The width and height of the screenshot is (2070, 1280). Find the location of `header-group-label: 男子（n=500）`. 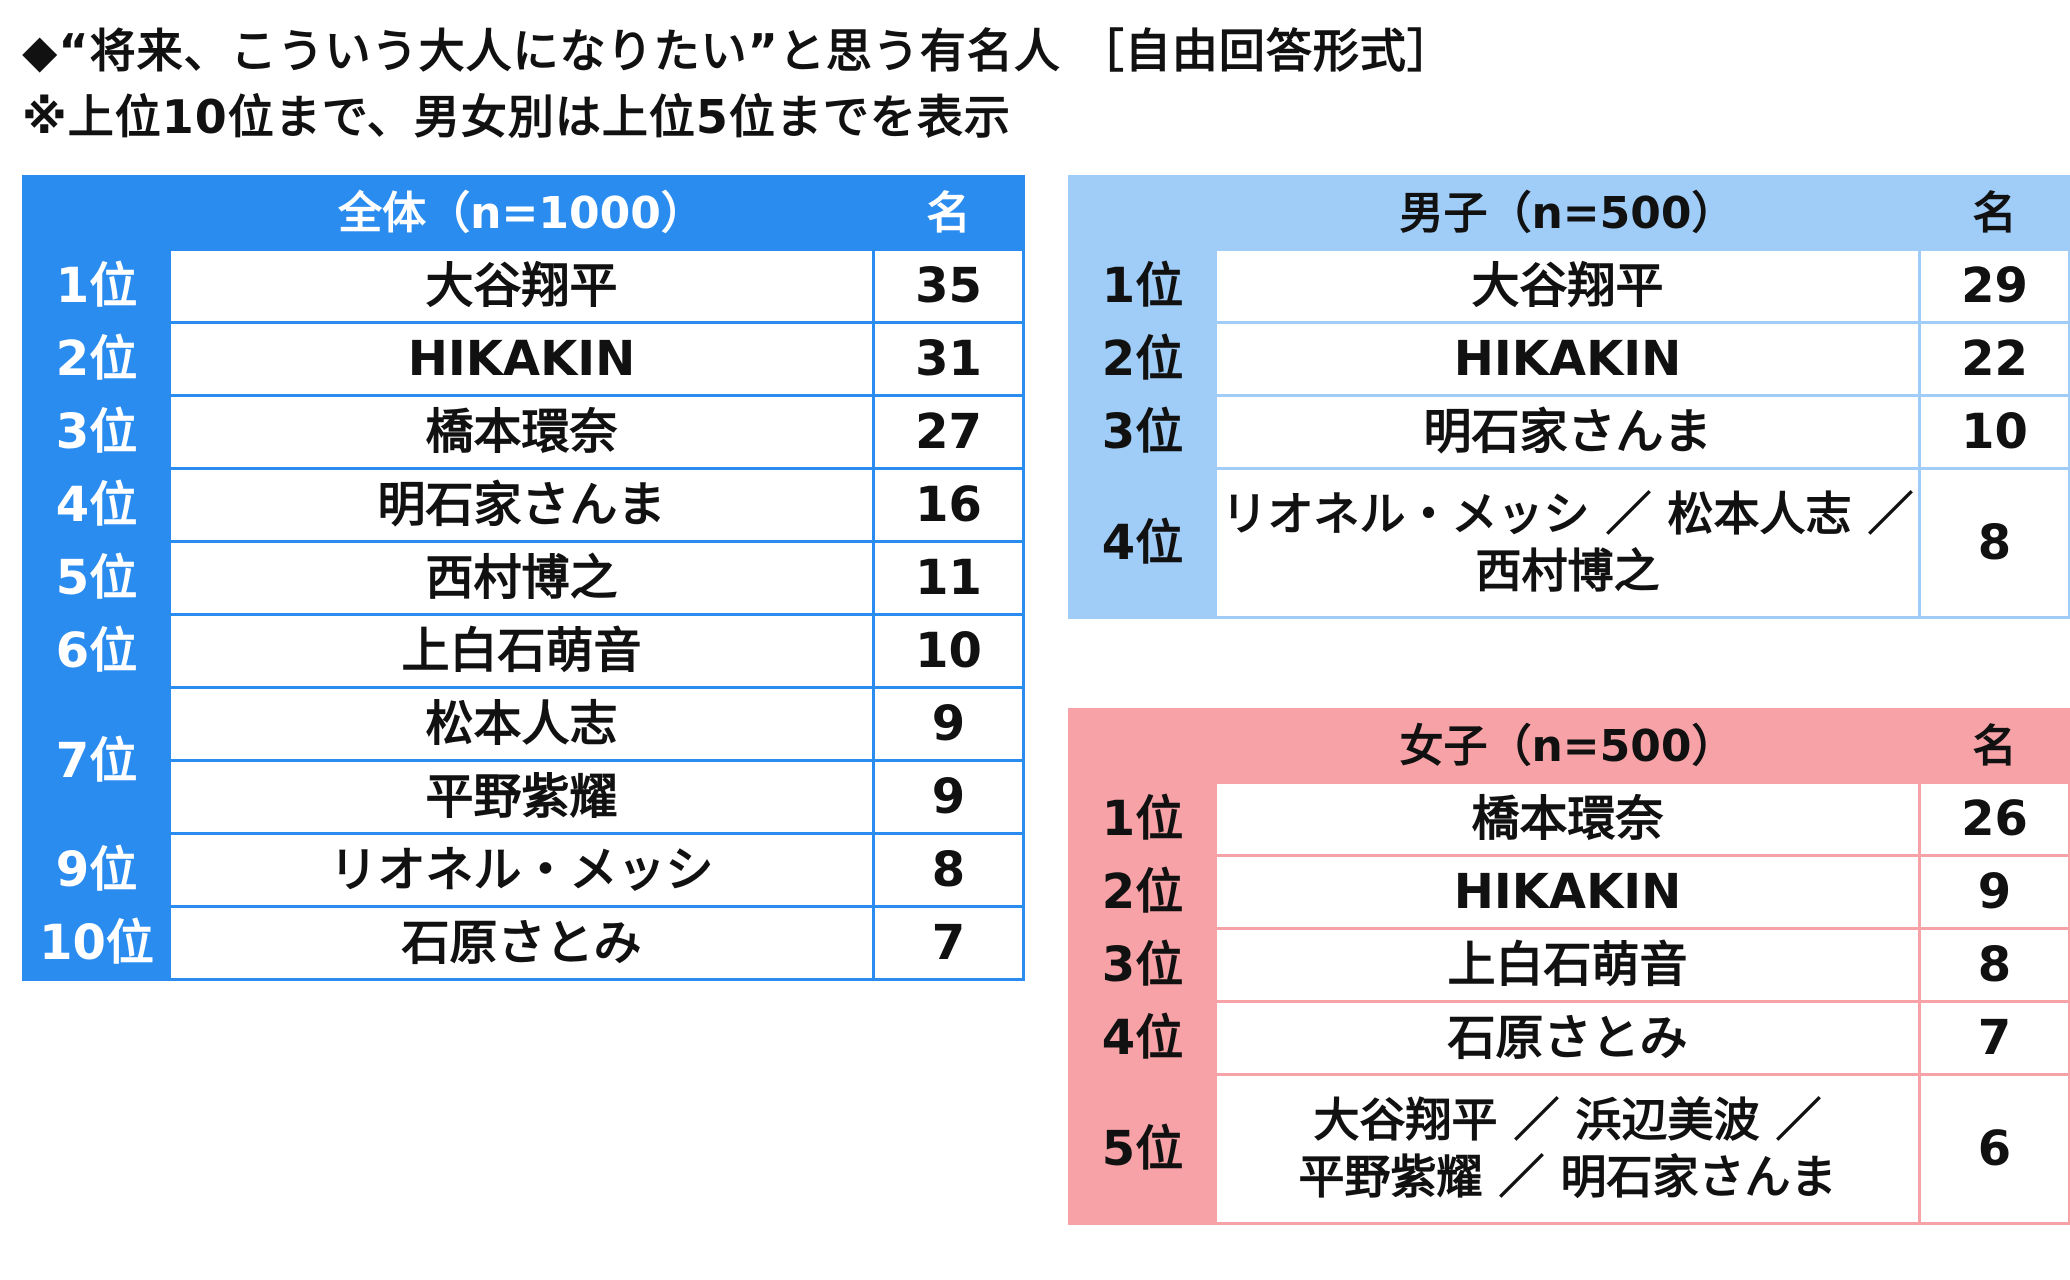

header-group-label: 男子（n=500） is located at coordinates (1567, 213).